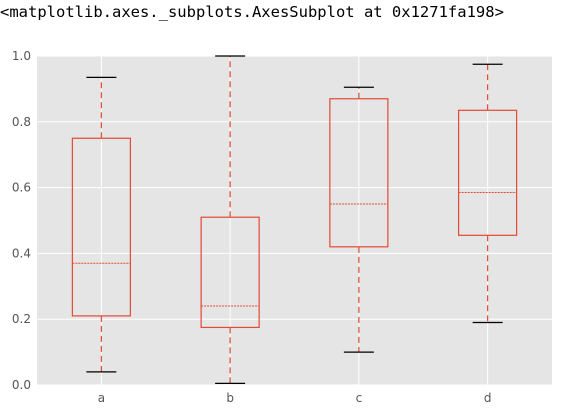 The width and height of the screenshot is (572, 414). Describe the element at coordinates (488, 398) in the screenshot. I see `x-tick-label: d` at that location.